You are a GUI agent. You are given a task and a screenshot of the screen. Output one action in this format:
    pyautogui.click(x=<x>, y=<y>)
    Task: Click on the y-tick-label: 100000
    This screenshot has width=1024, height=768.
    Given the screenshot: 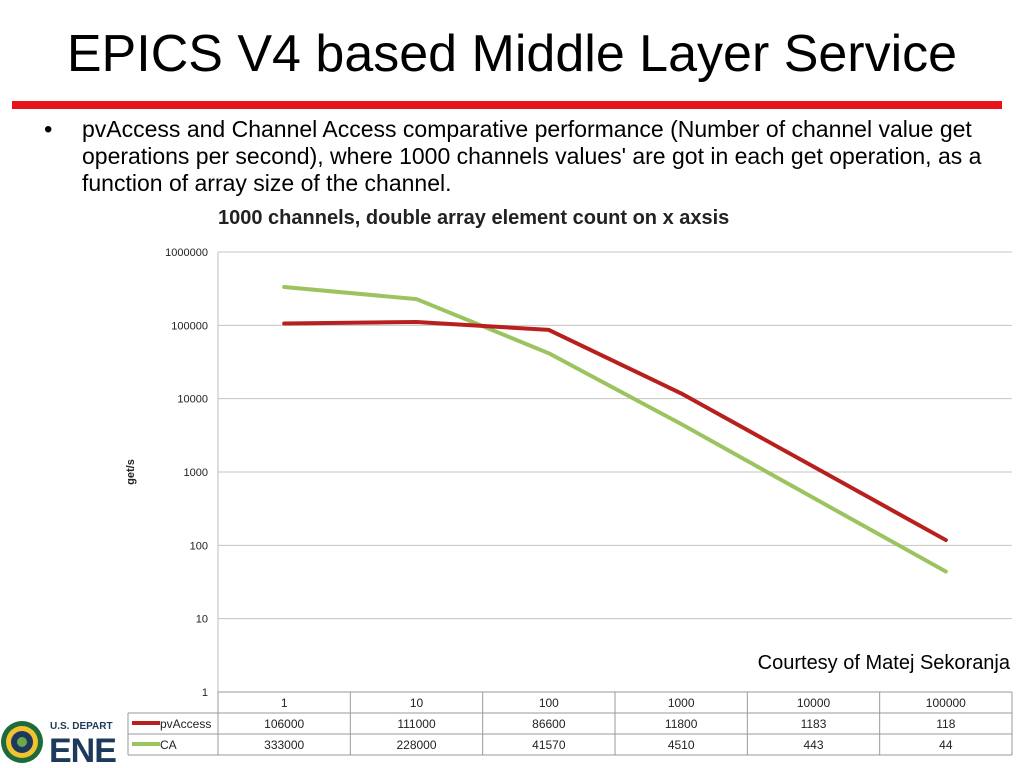 What is the action you would take?
    pyautogui.click(x=189, y=326)
    